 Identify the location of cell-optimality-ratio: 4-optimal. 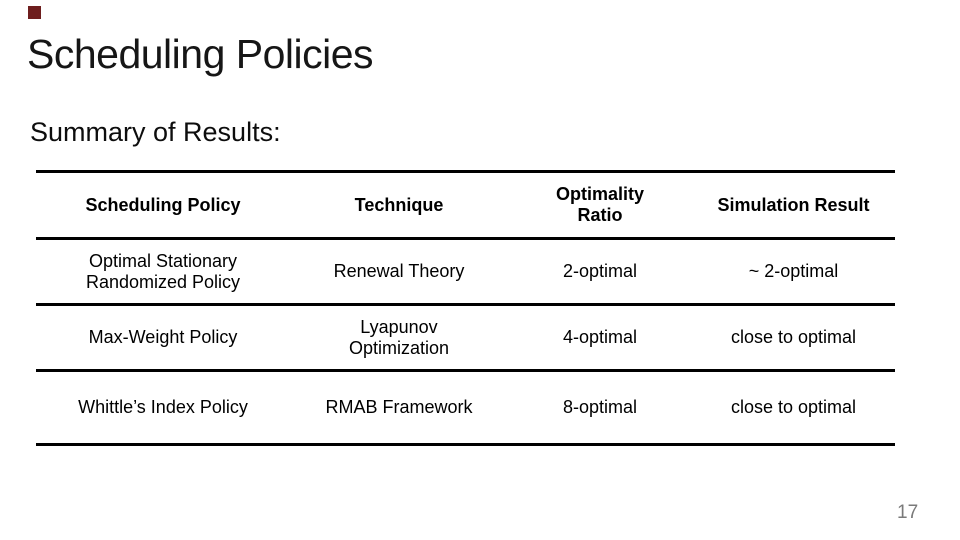
(600, 337).